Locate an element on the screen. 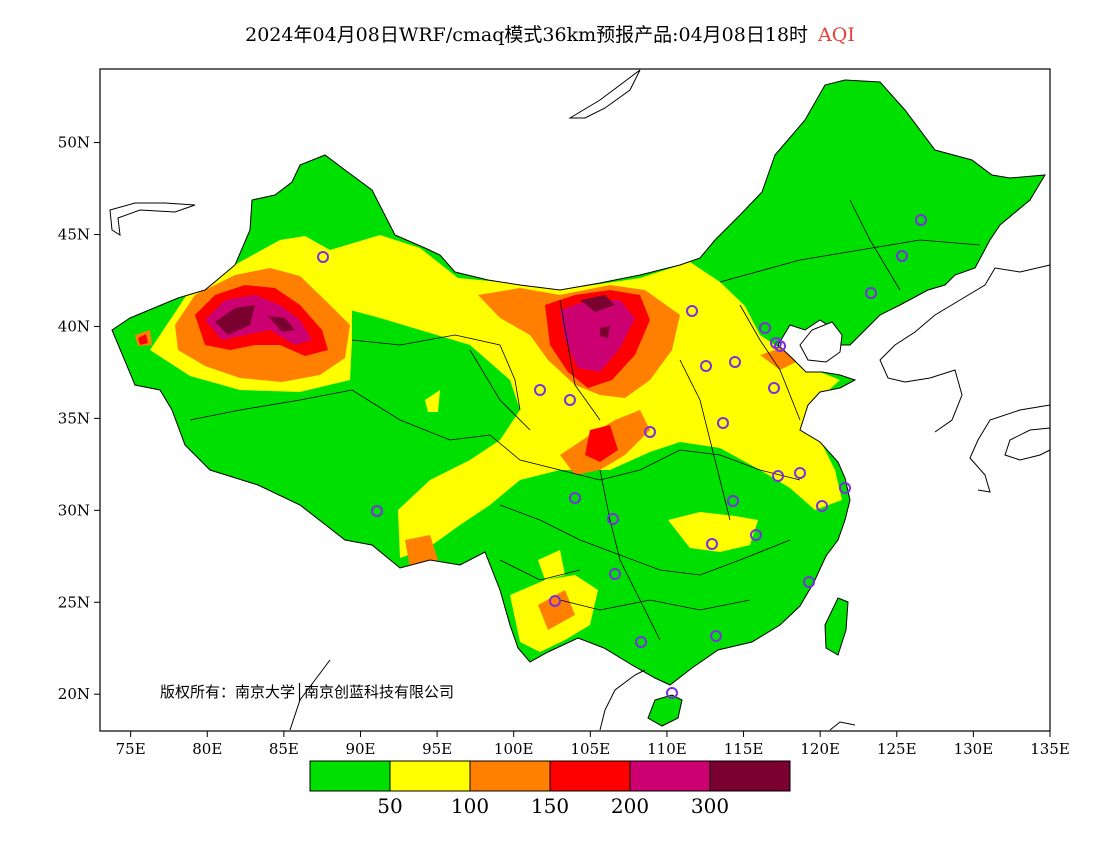 This screenshot has width=1100, height=850. lon-tick-label: 110E is located at coordinates (667, 749).